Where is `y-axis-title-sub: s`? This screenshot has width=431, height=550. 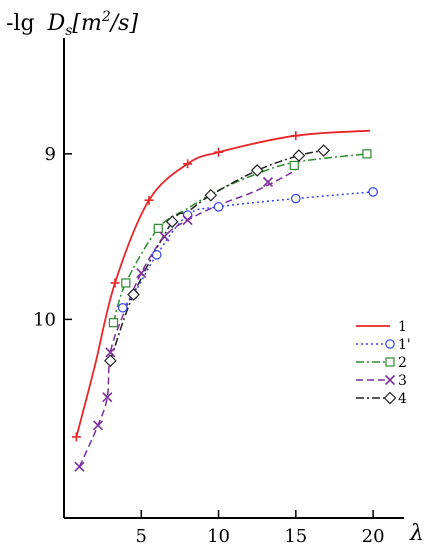
y-axis-title-sub: s is located at coordinates (68, 31).